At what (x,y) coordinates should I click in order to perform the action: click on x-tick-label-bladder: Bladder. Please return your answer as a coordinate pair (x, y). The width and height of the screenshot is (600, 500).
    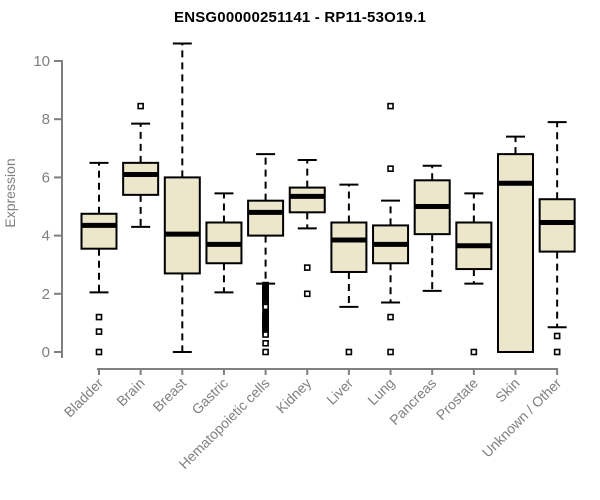
    Looking at the image, I should click on (84, 398).